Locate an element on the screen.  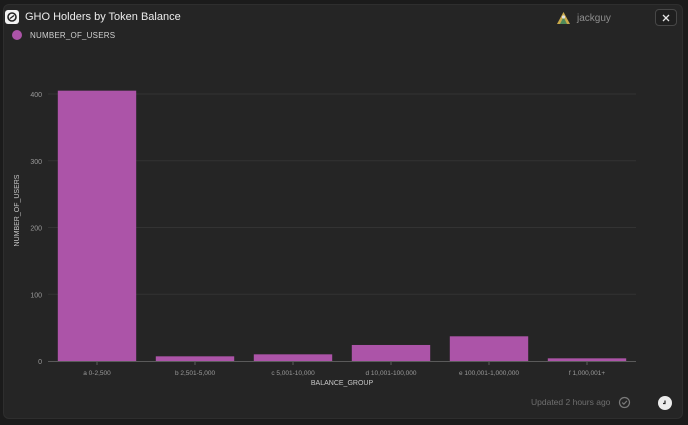
close-icon is located at coordinates (666, 17).